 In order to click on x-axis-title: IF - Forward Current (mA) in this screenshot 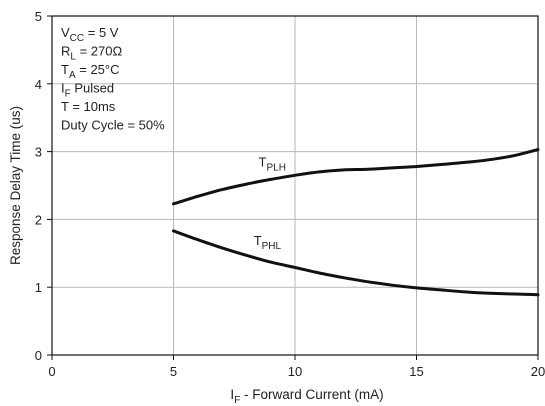, I will do `click(306, 396)`.